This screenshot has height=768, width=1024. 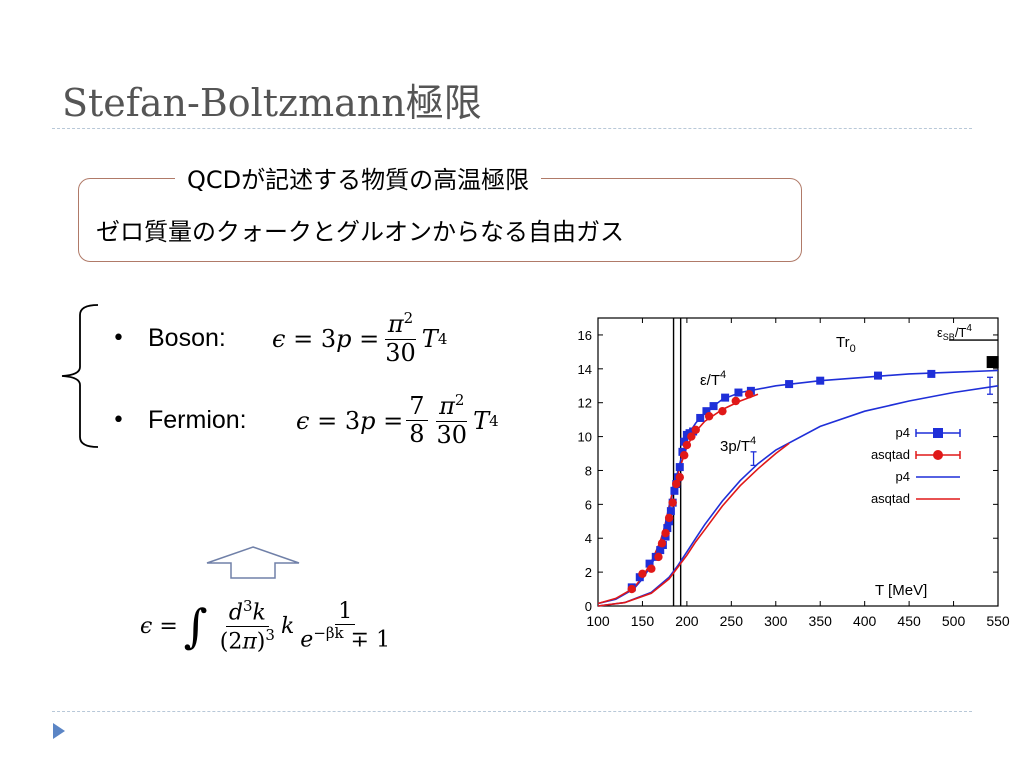 I want to click on distribution-formula: ϵ = ∫ d3k (2π)3 k 1 e−βk ∓ 1, so click(x=265, y=625).